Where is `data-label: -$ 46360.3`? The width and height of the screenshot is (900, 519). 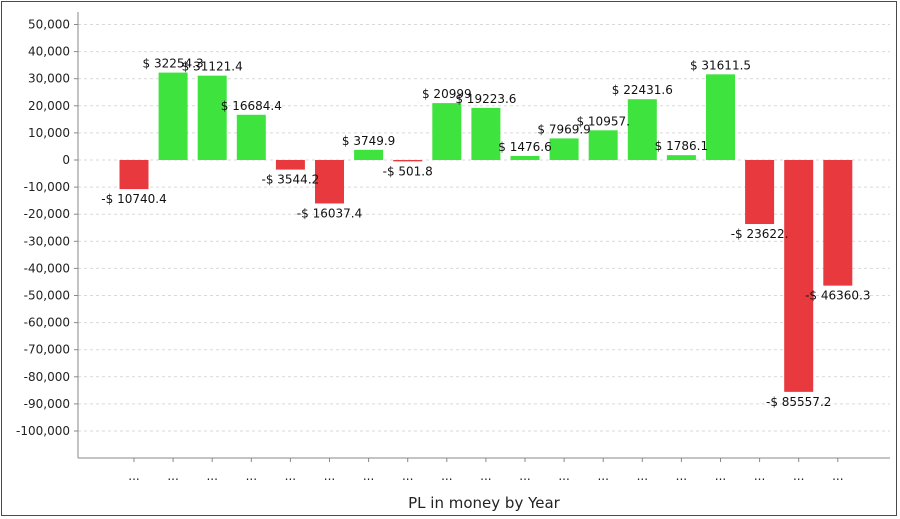
data-label: -$ 46360.3 is located at coordinates (837, 296).